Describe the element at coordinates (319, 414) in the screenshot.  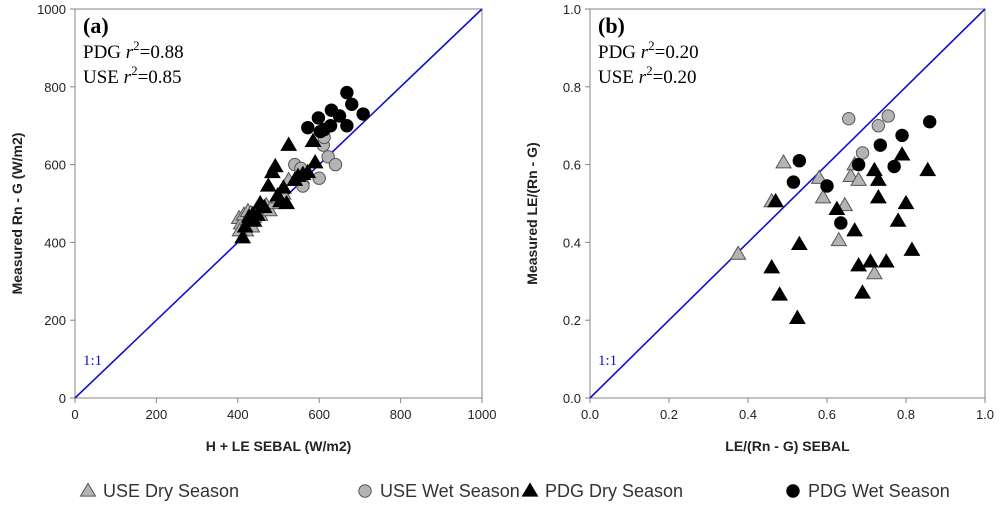
I see `x-tick-label: 600` at that location.